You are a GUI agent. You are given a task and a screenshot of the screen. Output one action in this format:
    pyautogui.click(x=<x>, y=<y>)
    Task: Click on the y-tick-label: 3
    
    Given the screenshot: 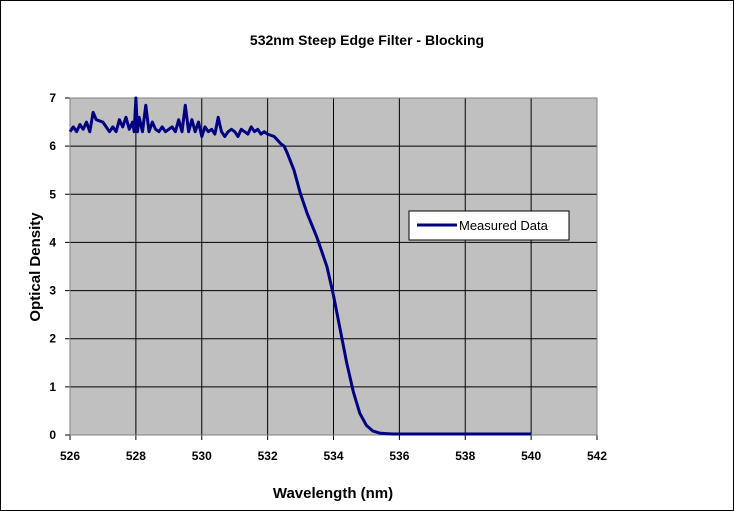 What is the action you would take?
    pyautogui.click(x=52, y=291)
    